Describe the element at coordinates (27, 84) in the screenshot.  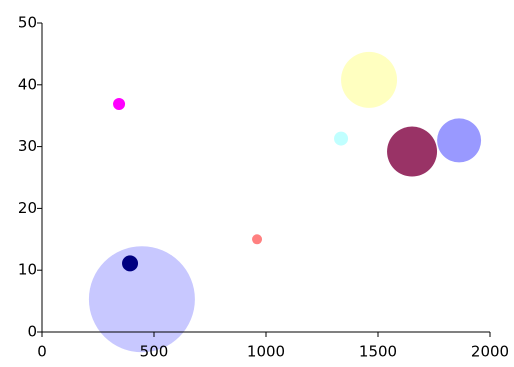
I see `y-tick-label: 40` at that location.